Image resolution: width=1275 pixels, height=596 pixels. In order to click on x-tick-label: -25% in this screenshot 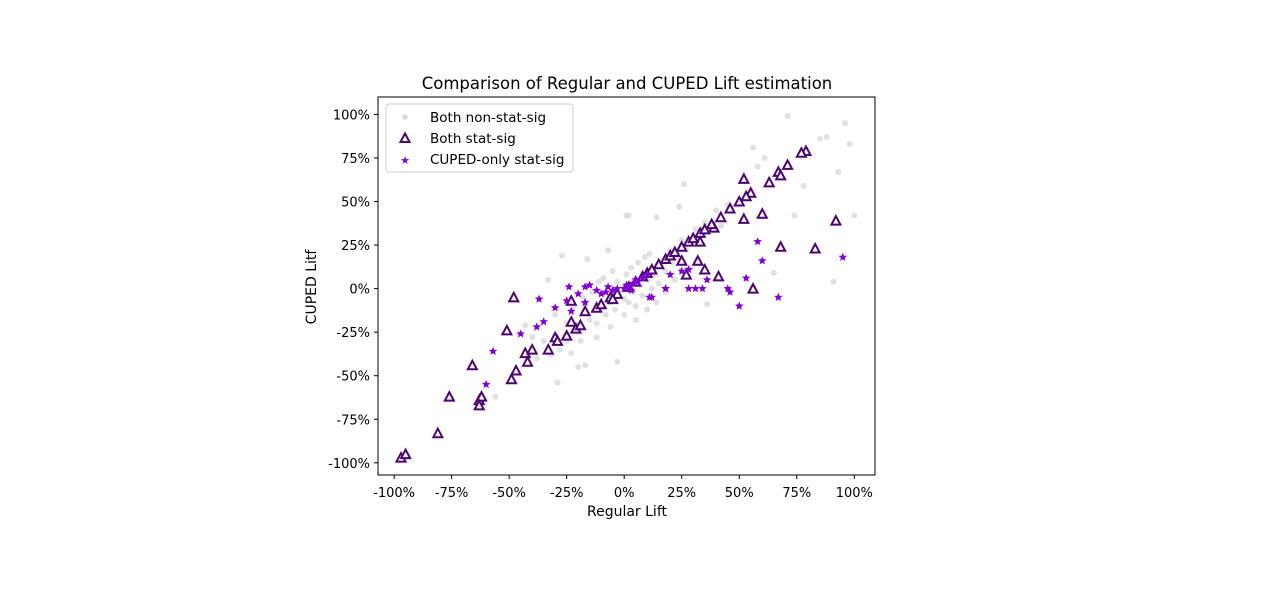, I will do `click(567, 493)`.